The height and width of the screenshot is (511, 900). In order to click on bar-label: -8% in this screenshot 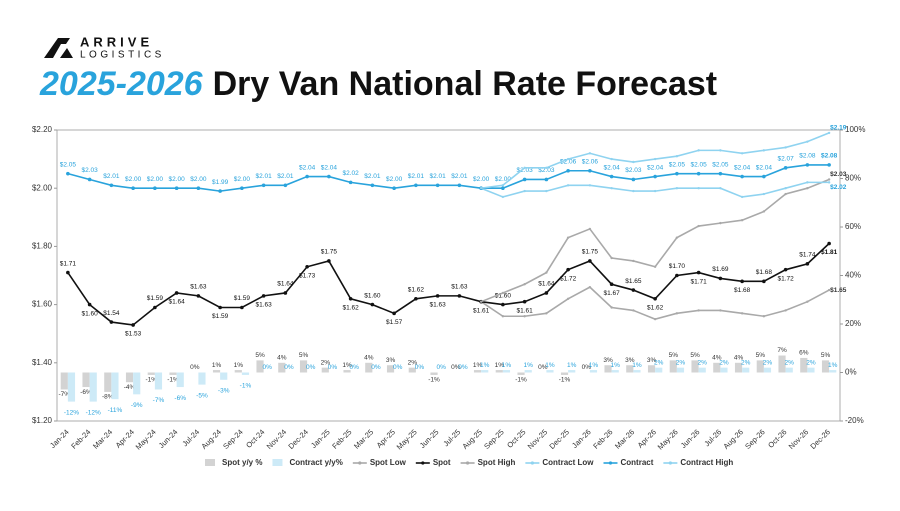, I will do `click(108, 397)`.